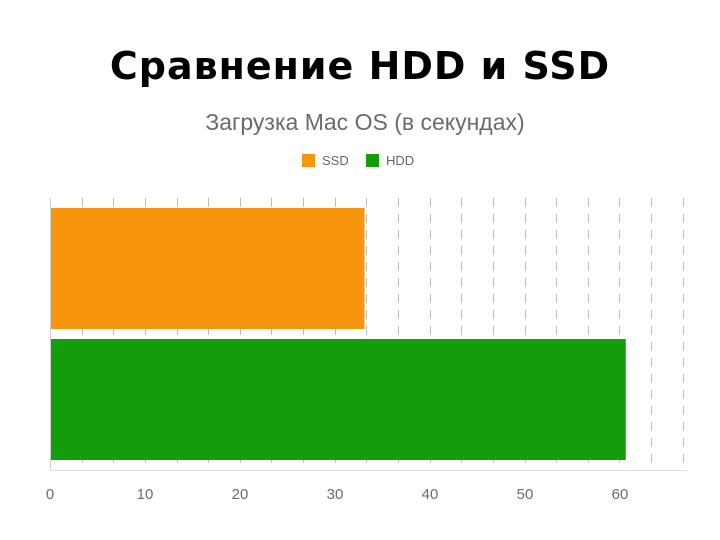  What do you see at coordinates (372, 160) in the screenshot?
I see `legend-swatch-hdd` at bounding box center [372, 160].